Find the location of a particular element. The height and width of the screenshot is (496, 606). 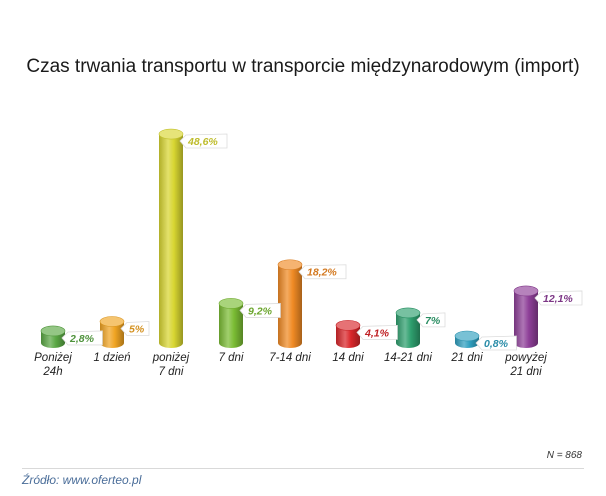

svg-text: 9,2% is located at coordinates (260, 311).